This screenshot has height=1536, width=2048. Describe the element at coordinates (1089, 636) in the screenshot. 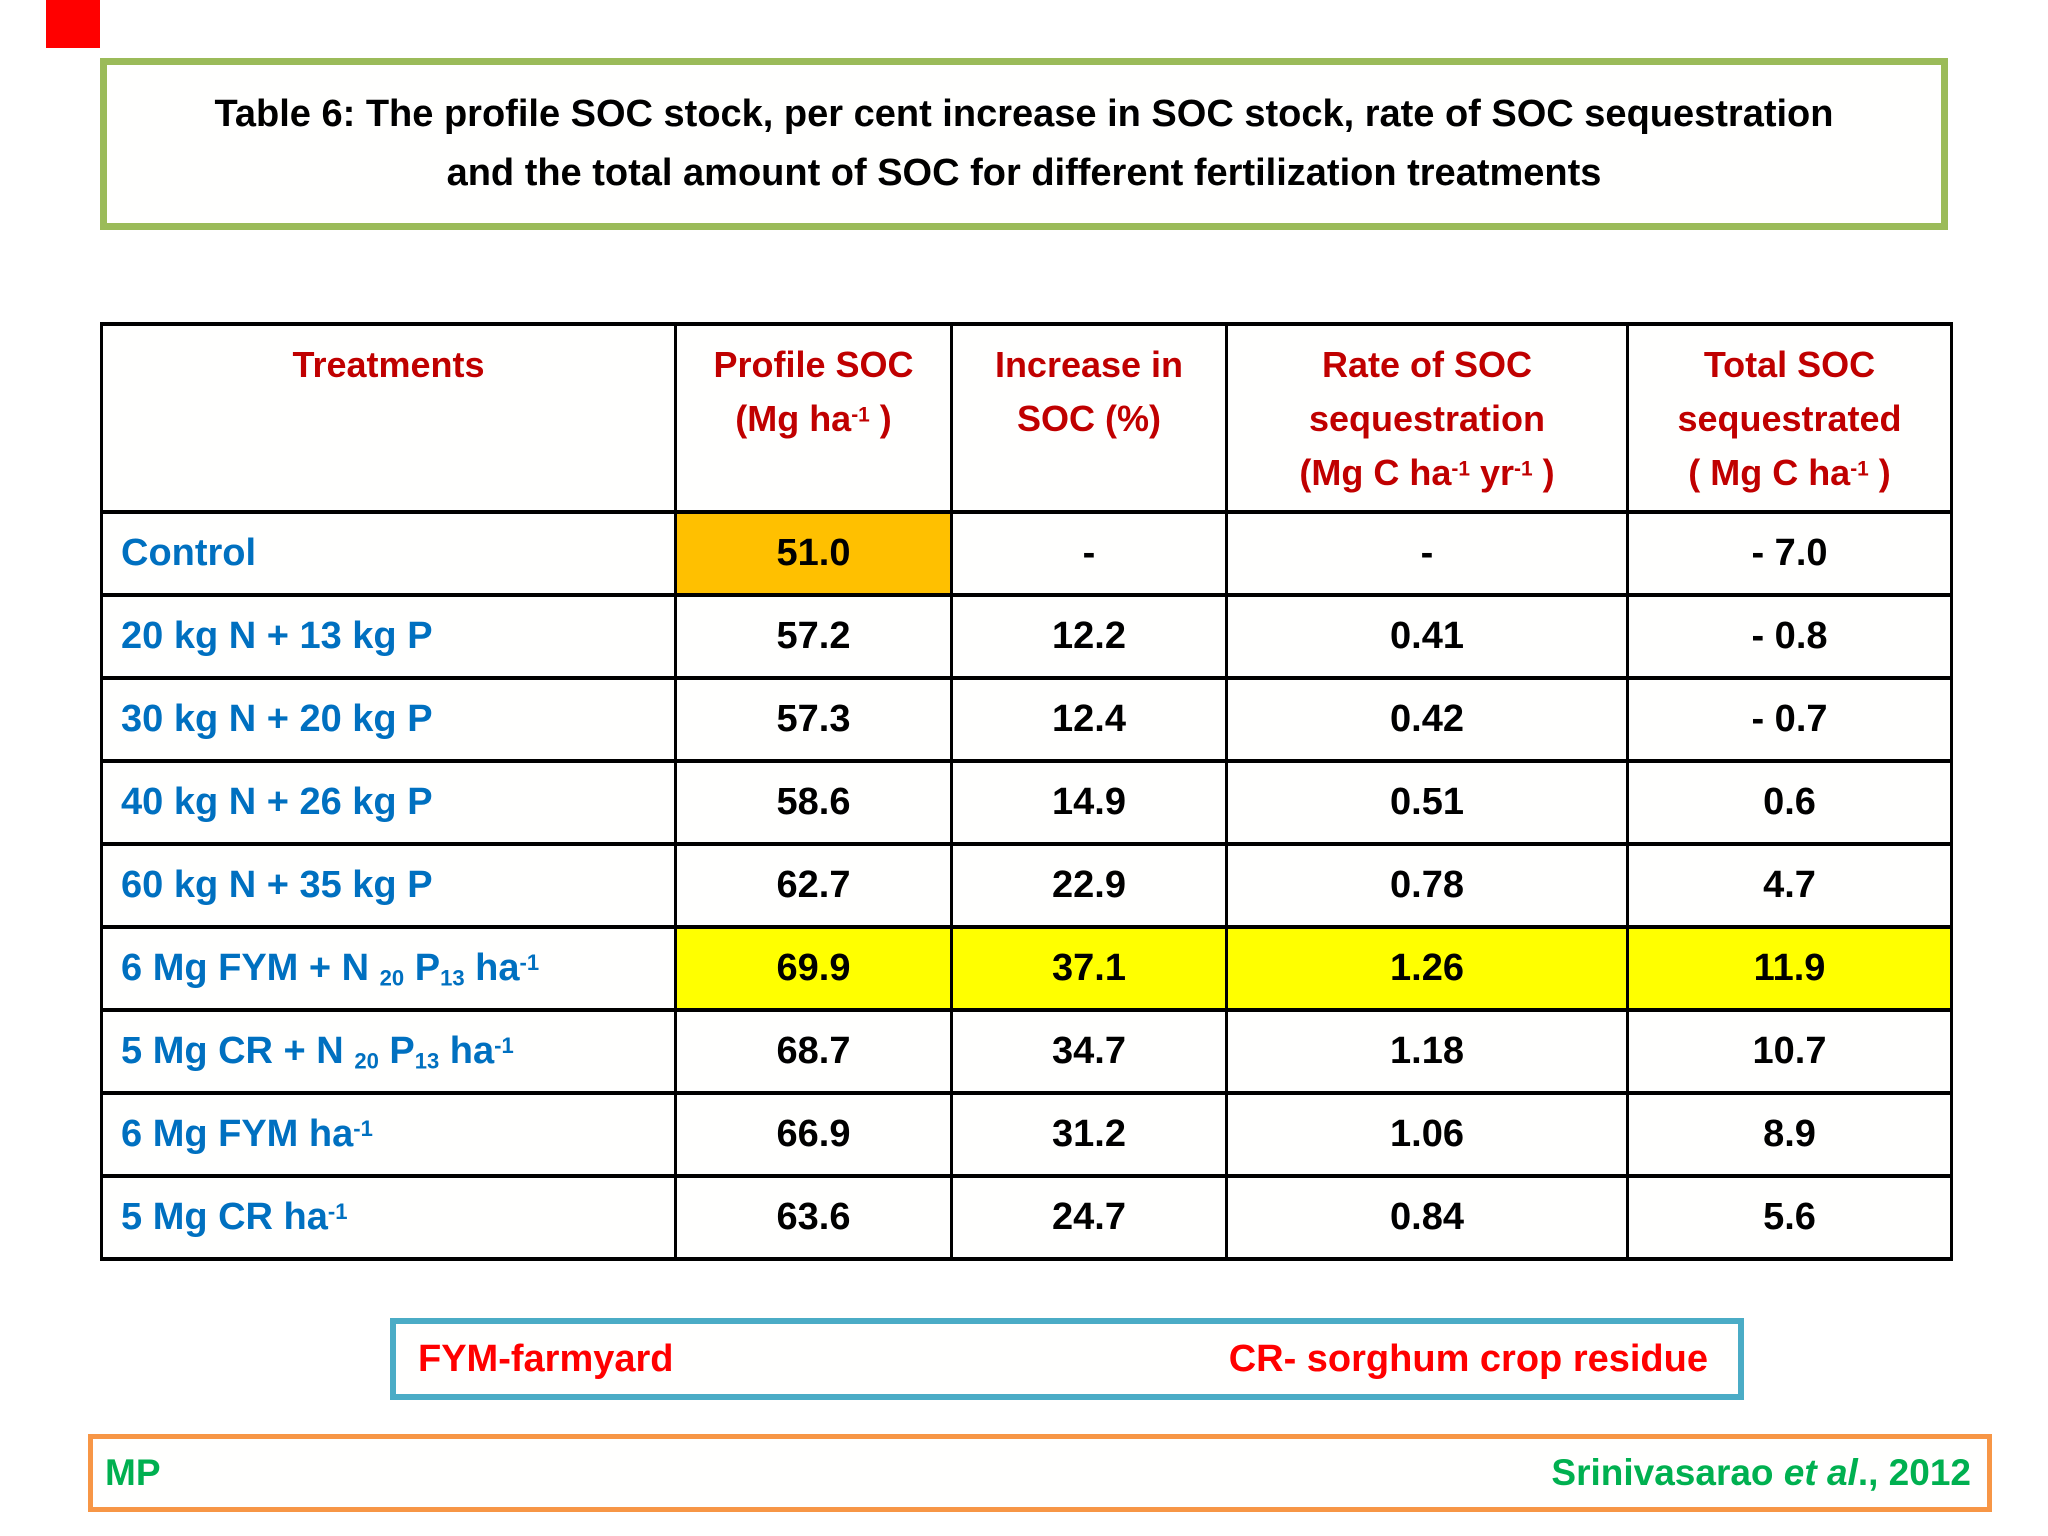

I see `value-cell: 12.2` at that location.